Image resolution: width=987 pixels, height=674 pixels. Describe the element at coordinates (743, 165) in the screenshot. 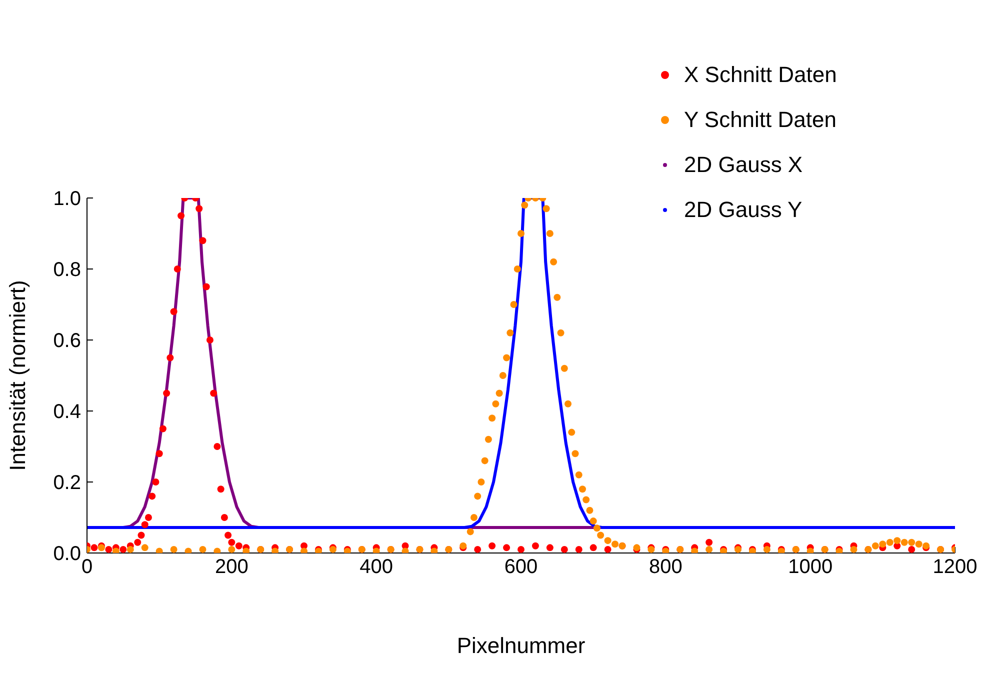

I see `legend-label: 2D Gauss X` at that location.